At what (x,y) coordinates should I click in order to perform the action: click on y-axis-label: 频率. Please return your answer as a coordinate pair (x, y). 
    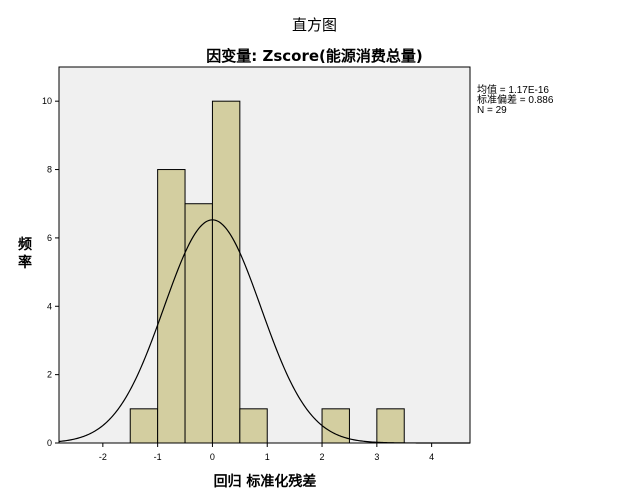
    Looking at the image, I should click on (25, 254).